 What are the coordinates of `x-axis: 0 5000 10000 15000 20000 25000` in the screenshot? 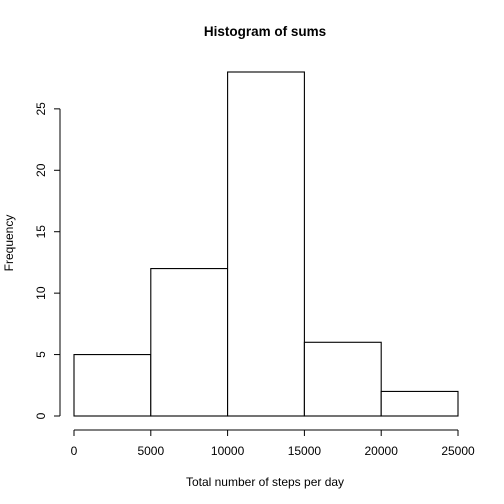 It's located at (273, 443).